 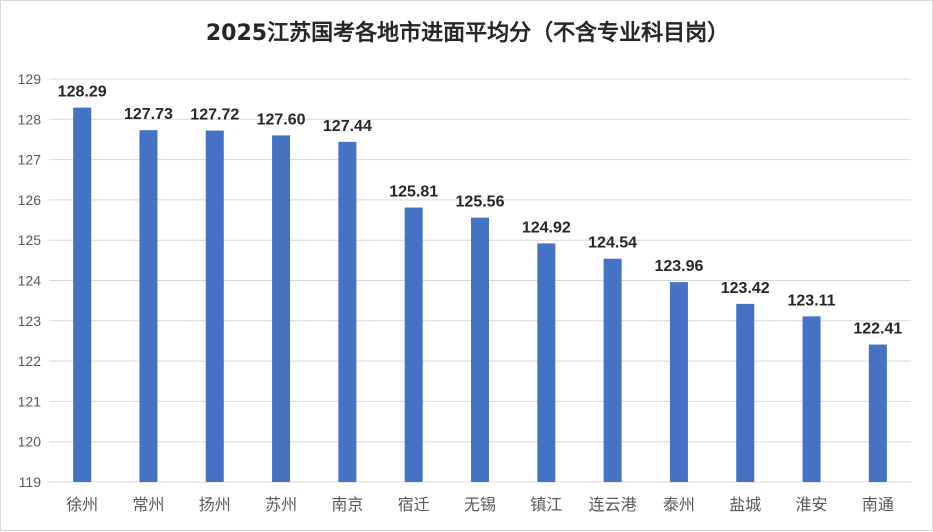 I want to click on x-category-label: 连云港, so click(x=613, y=504).